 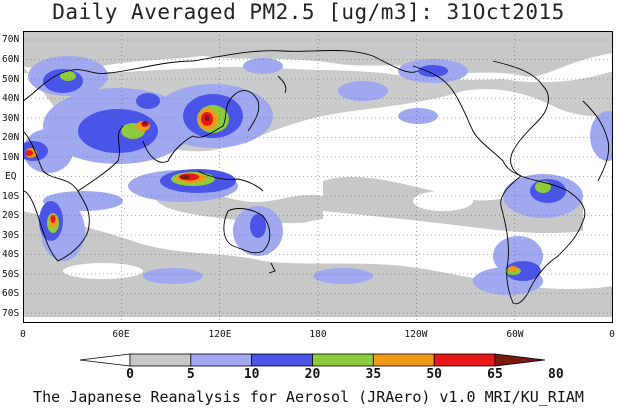 I want to click on colorbar-tick-label: 10, so click(x=251, y=374).